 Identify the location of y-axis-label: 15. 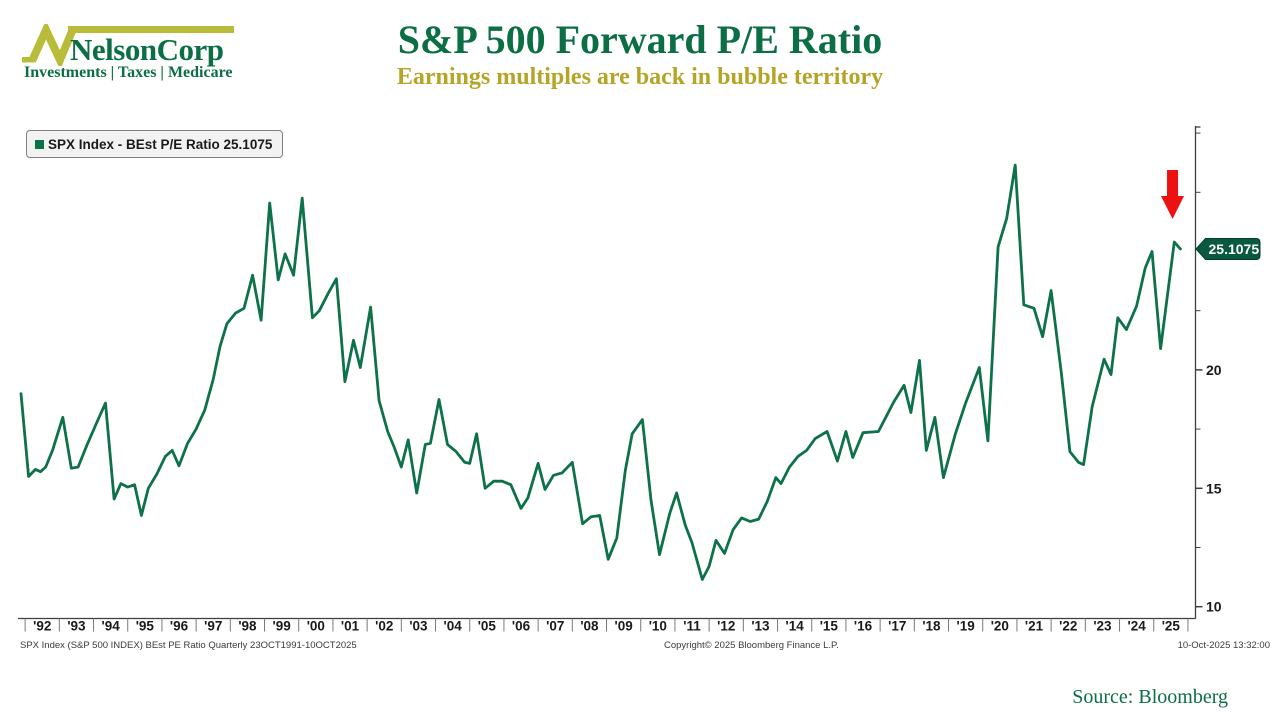
(1214, 488).